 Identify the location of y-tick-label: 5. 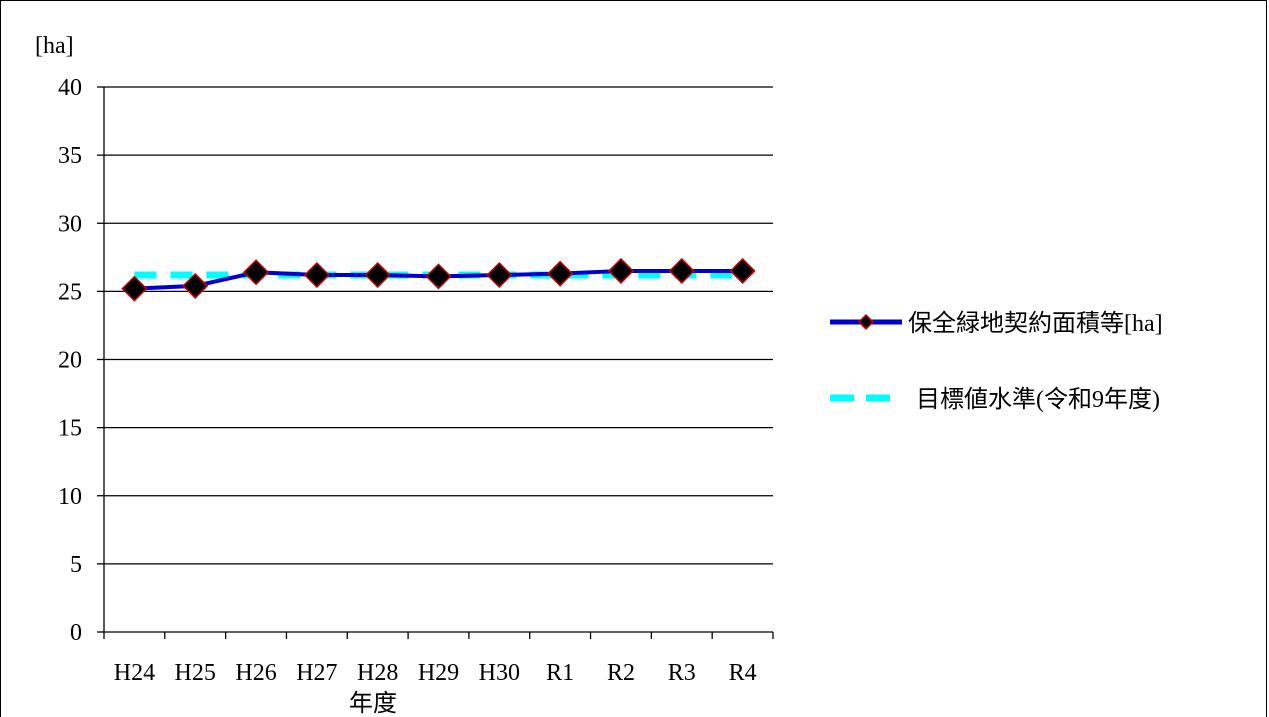
(76, 565).